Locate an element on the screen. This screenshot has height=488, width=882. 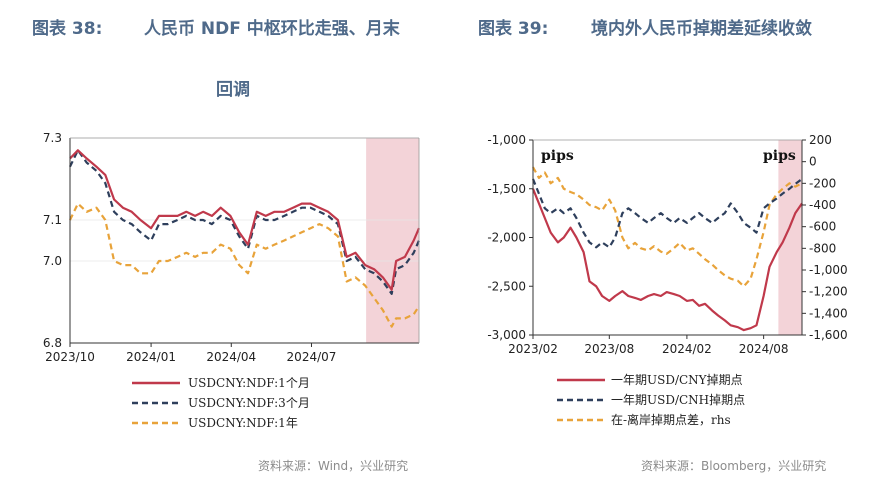
right-y-tick-label: -1,600 is located at coordinates (828, 335).